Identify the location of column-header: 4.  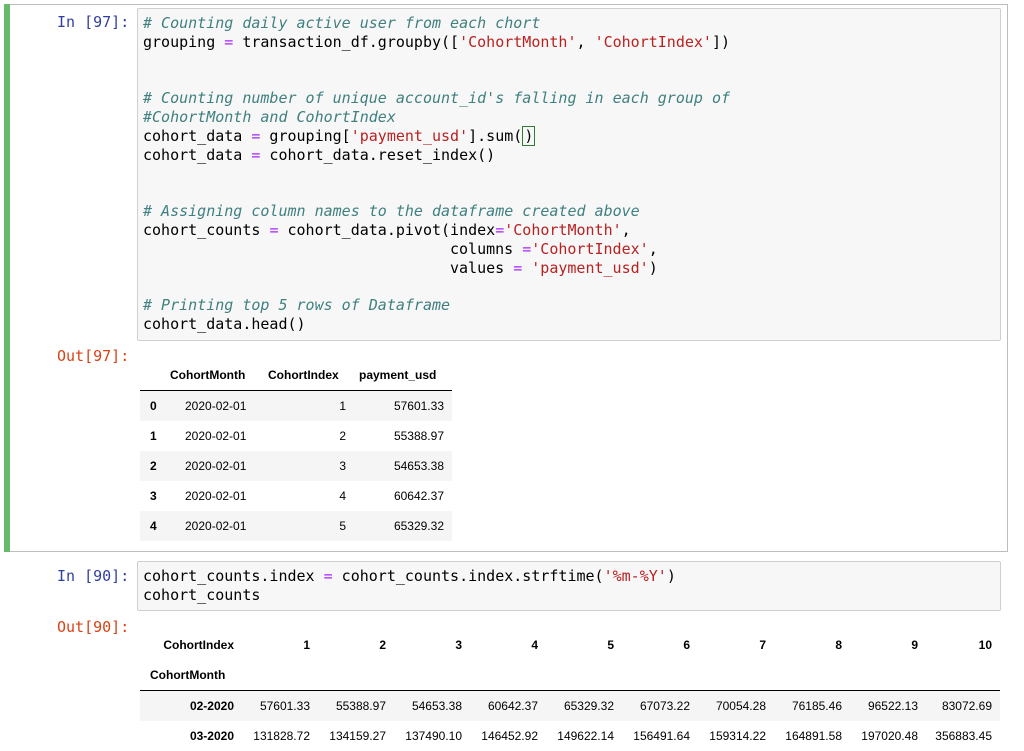
(534, 645).